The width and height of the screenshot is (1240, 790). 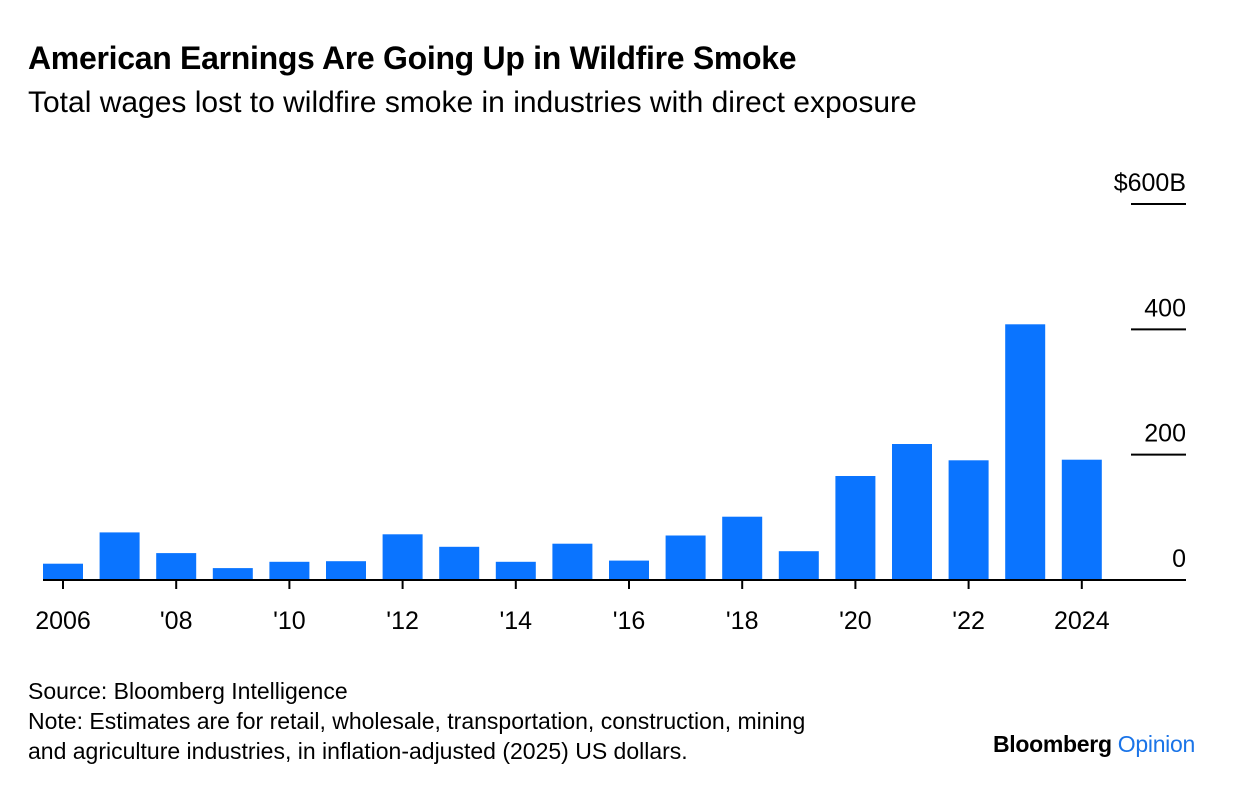 What do you see at coordinates (515, 570) in the screenshot?
I see `bar-2014` at bounding box center [515, 570].